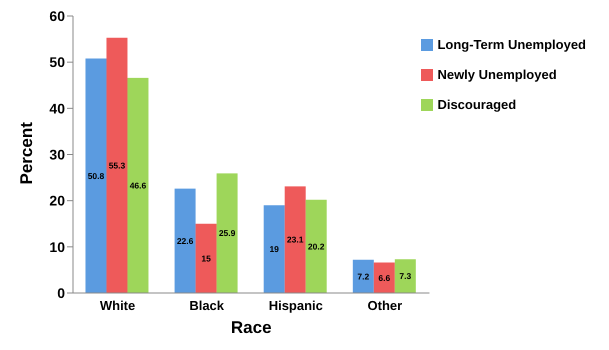 The height and width of the screenshot is (350, 609). I want to click on data-label: 20.2, so click(316, 246).